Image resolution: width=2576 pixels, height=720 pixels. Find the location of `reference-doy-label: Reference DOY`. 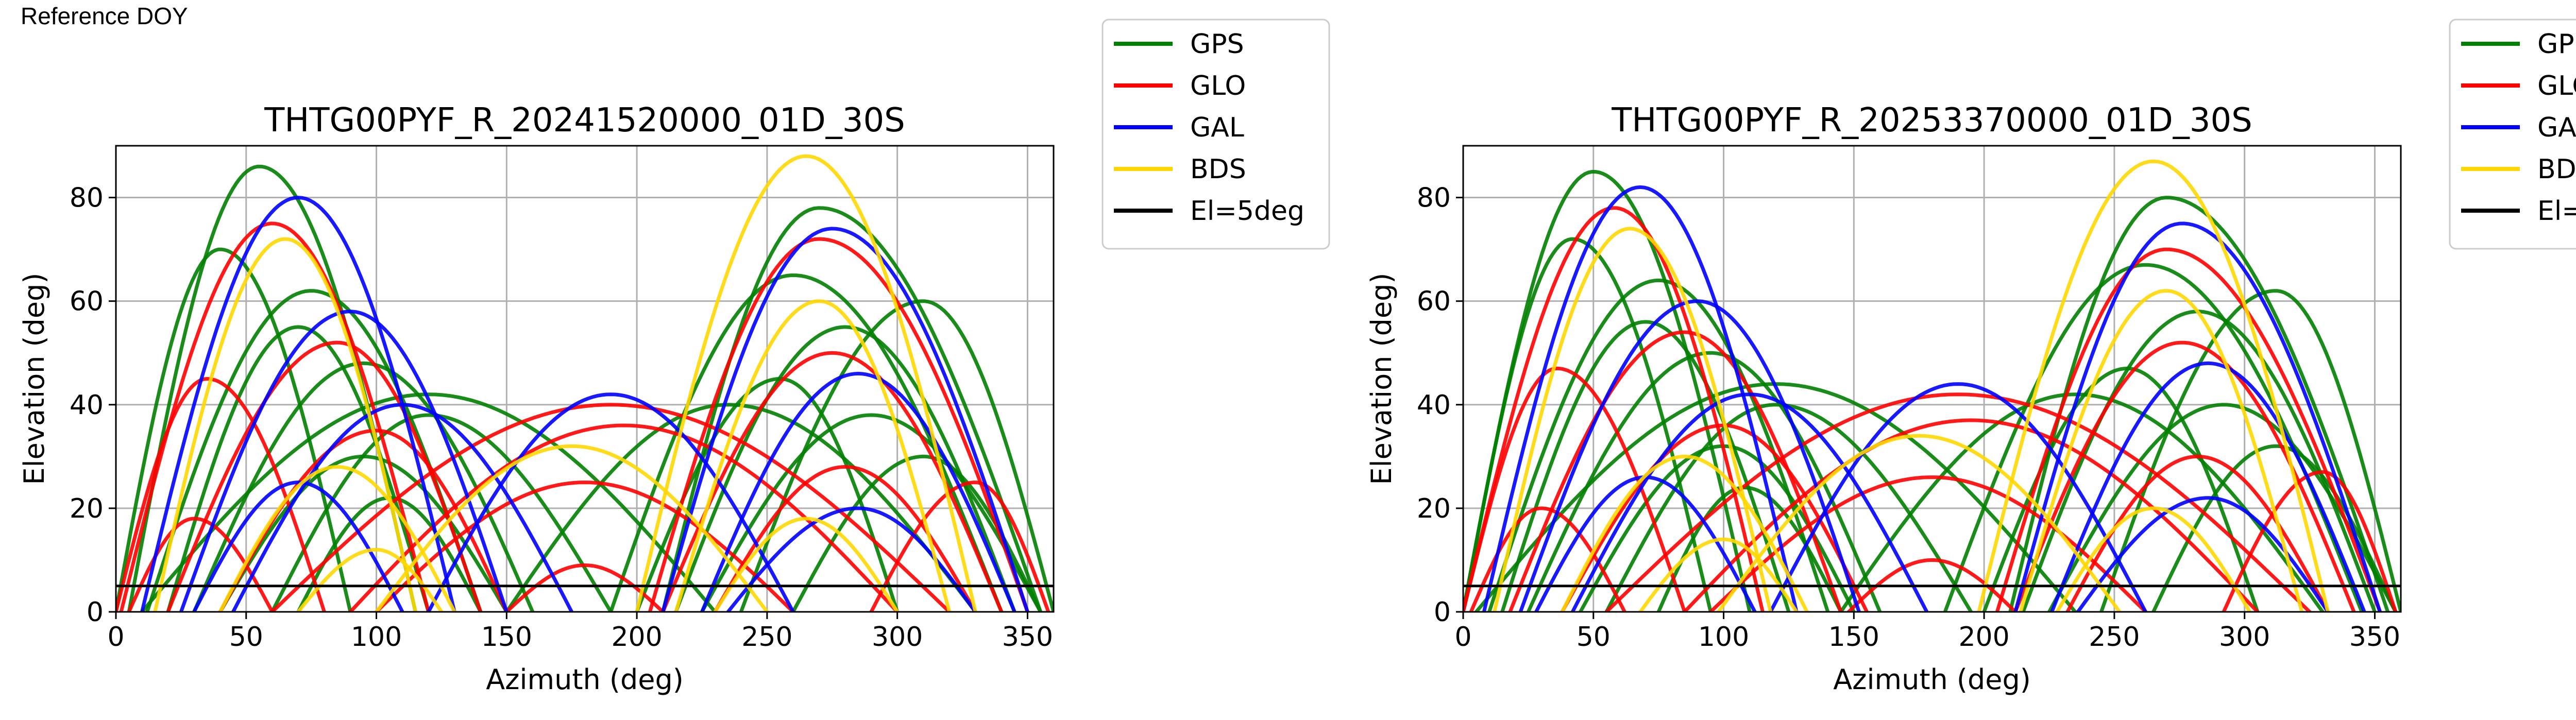

reference-doy-label: Reference DOY is located at coordinates (104, 16).